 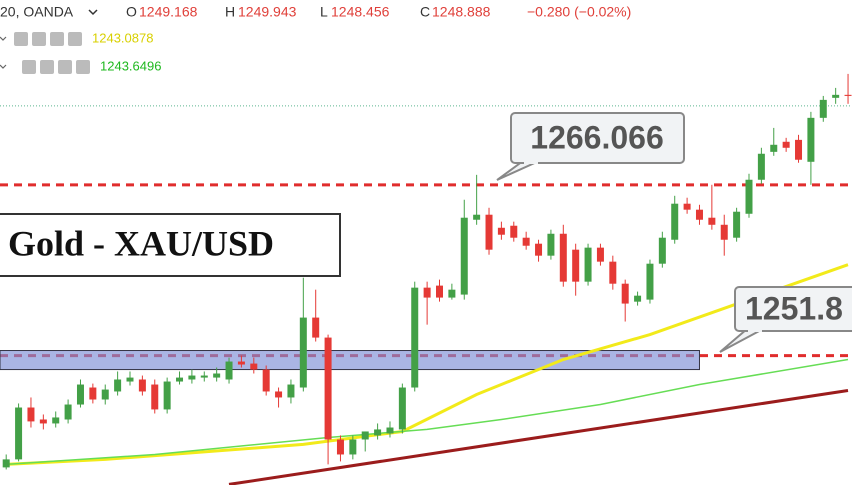 I want to click on ohlc-value: 1248.888, so click(x=461, y=12).